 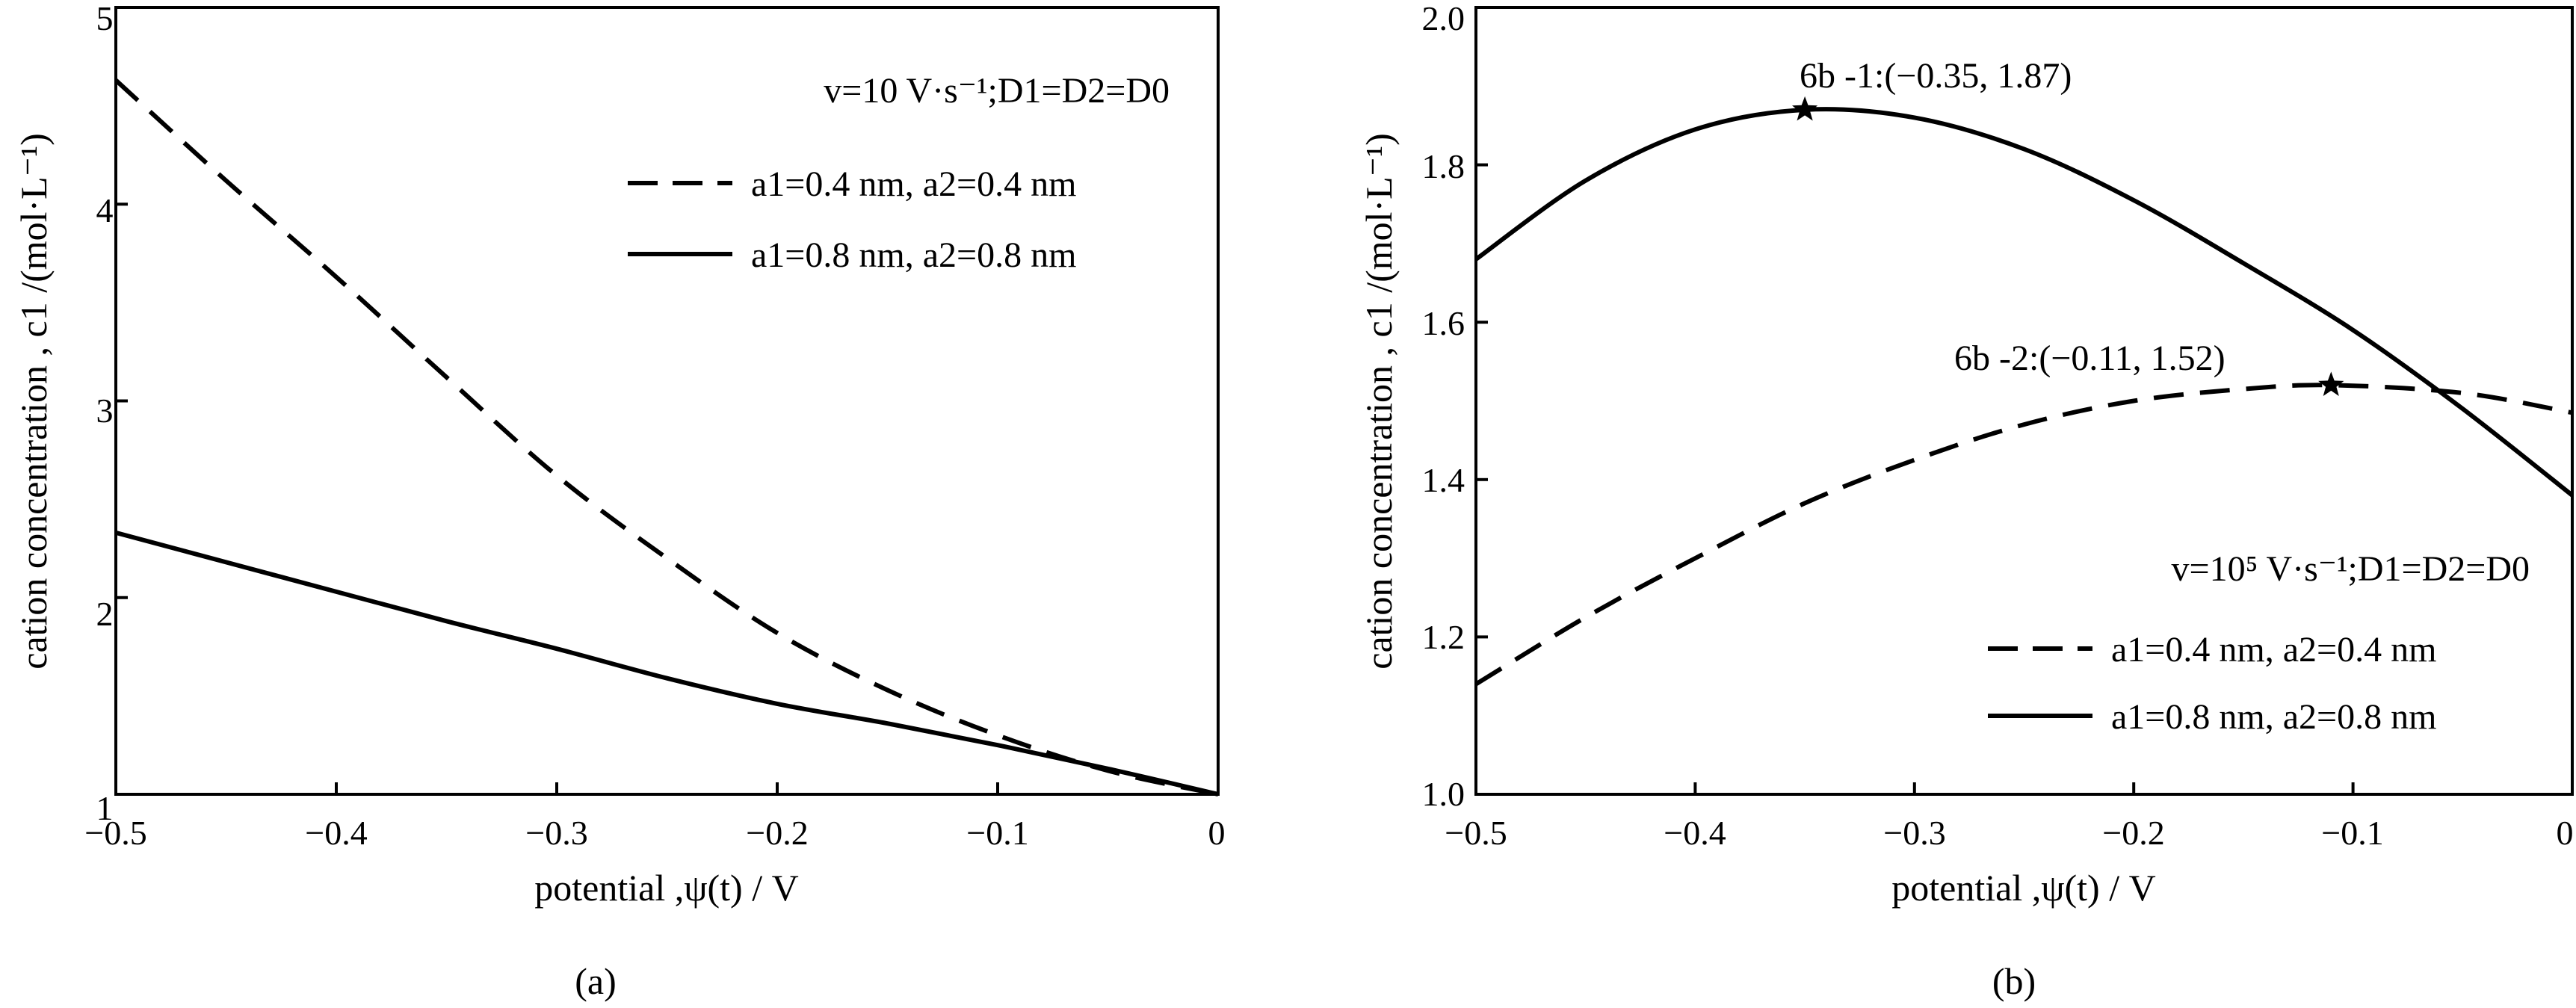 What do you see at coordinates (1476, 833) in the screenshot?
I see `x-tick-label-b: −0.5` at bounding box center [1476, 833].